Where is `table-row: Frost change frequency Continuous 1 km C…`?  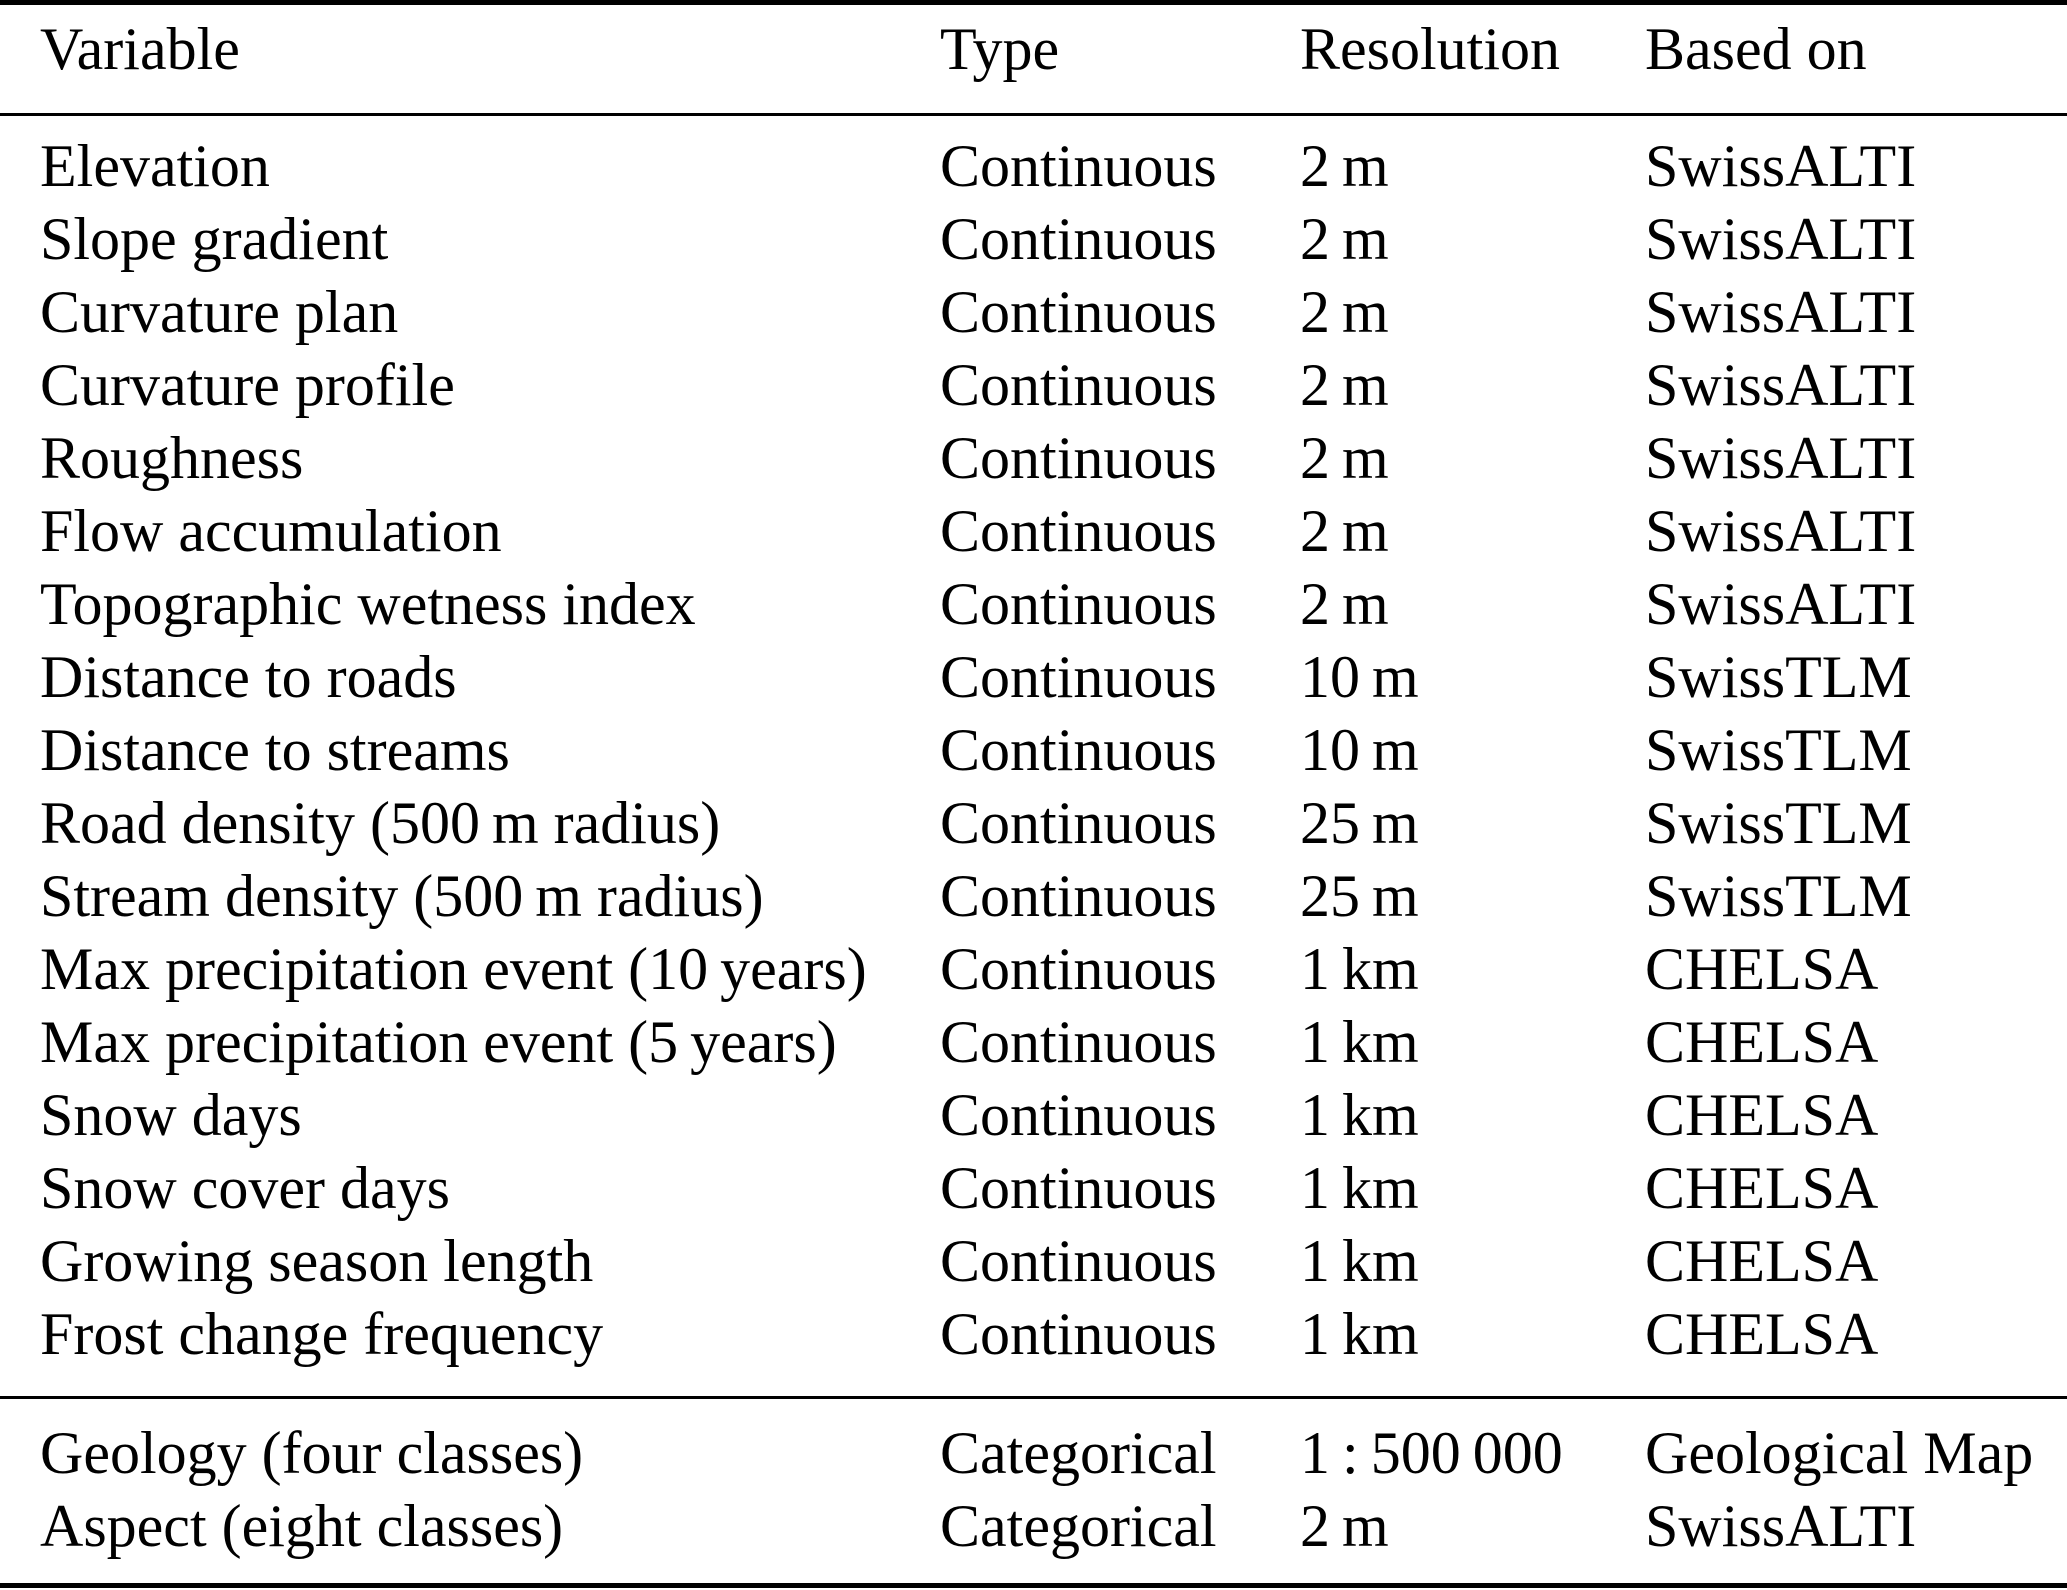
table-row: Frost change frequency Continuous 1 km C… is located at coordinates (1033, 1334).